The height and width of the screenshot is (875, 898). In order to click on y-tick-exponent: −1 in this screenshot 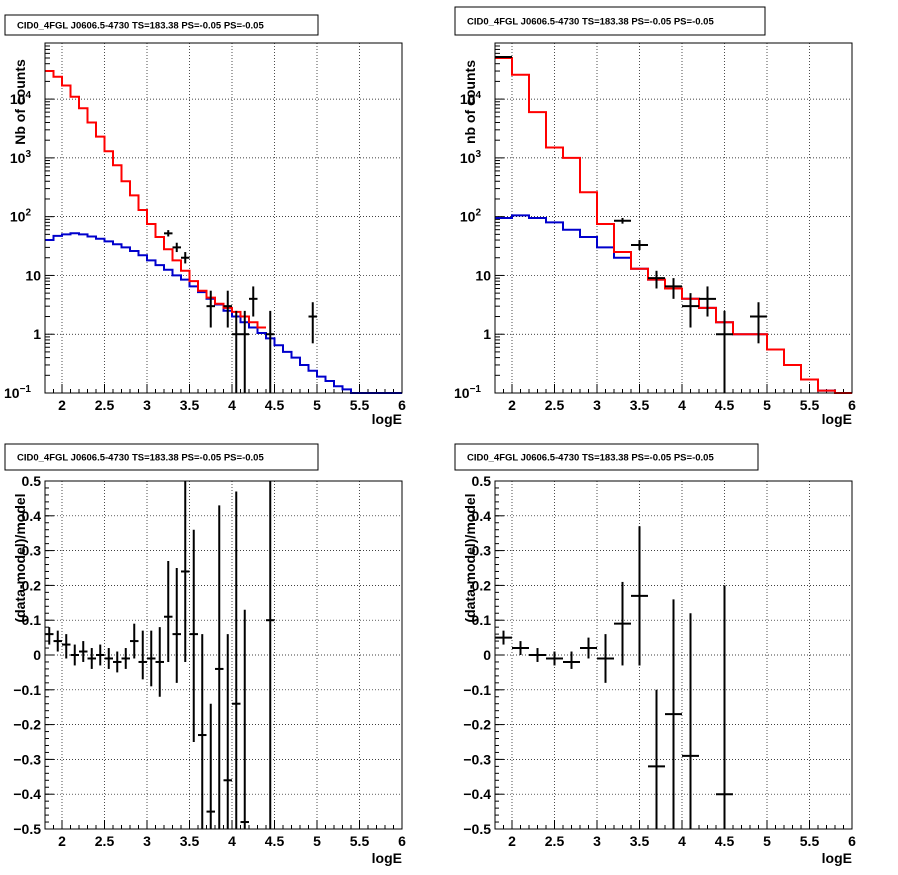, I will do `click(476, 389)`.